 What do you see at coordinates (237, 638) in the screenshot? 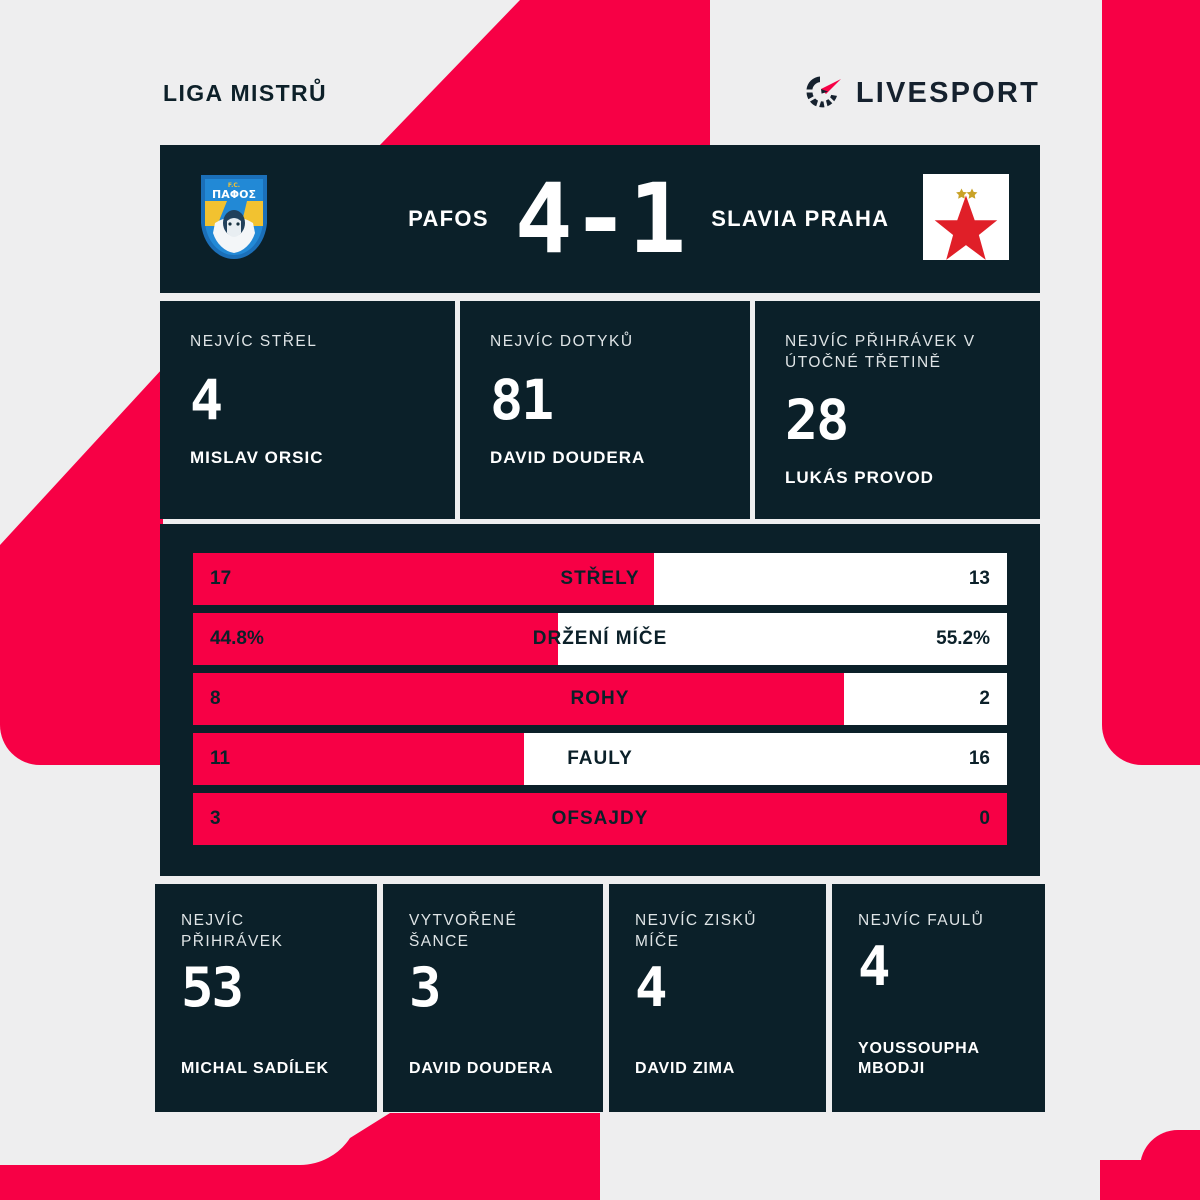
I see `home-stat-value: 44.8%` at bounding box center [237, 638].